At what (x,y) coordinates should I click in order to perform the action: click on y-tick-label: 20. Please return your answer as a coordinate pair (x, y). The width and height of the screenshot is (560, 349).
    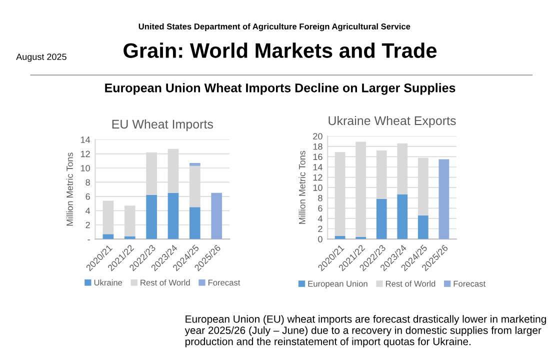
    Looking at the image, I should click on (317, 136).